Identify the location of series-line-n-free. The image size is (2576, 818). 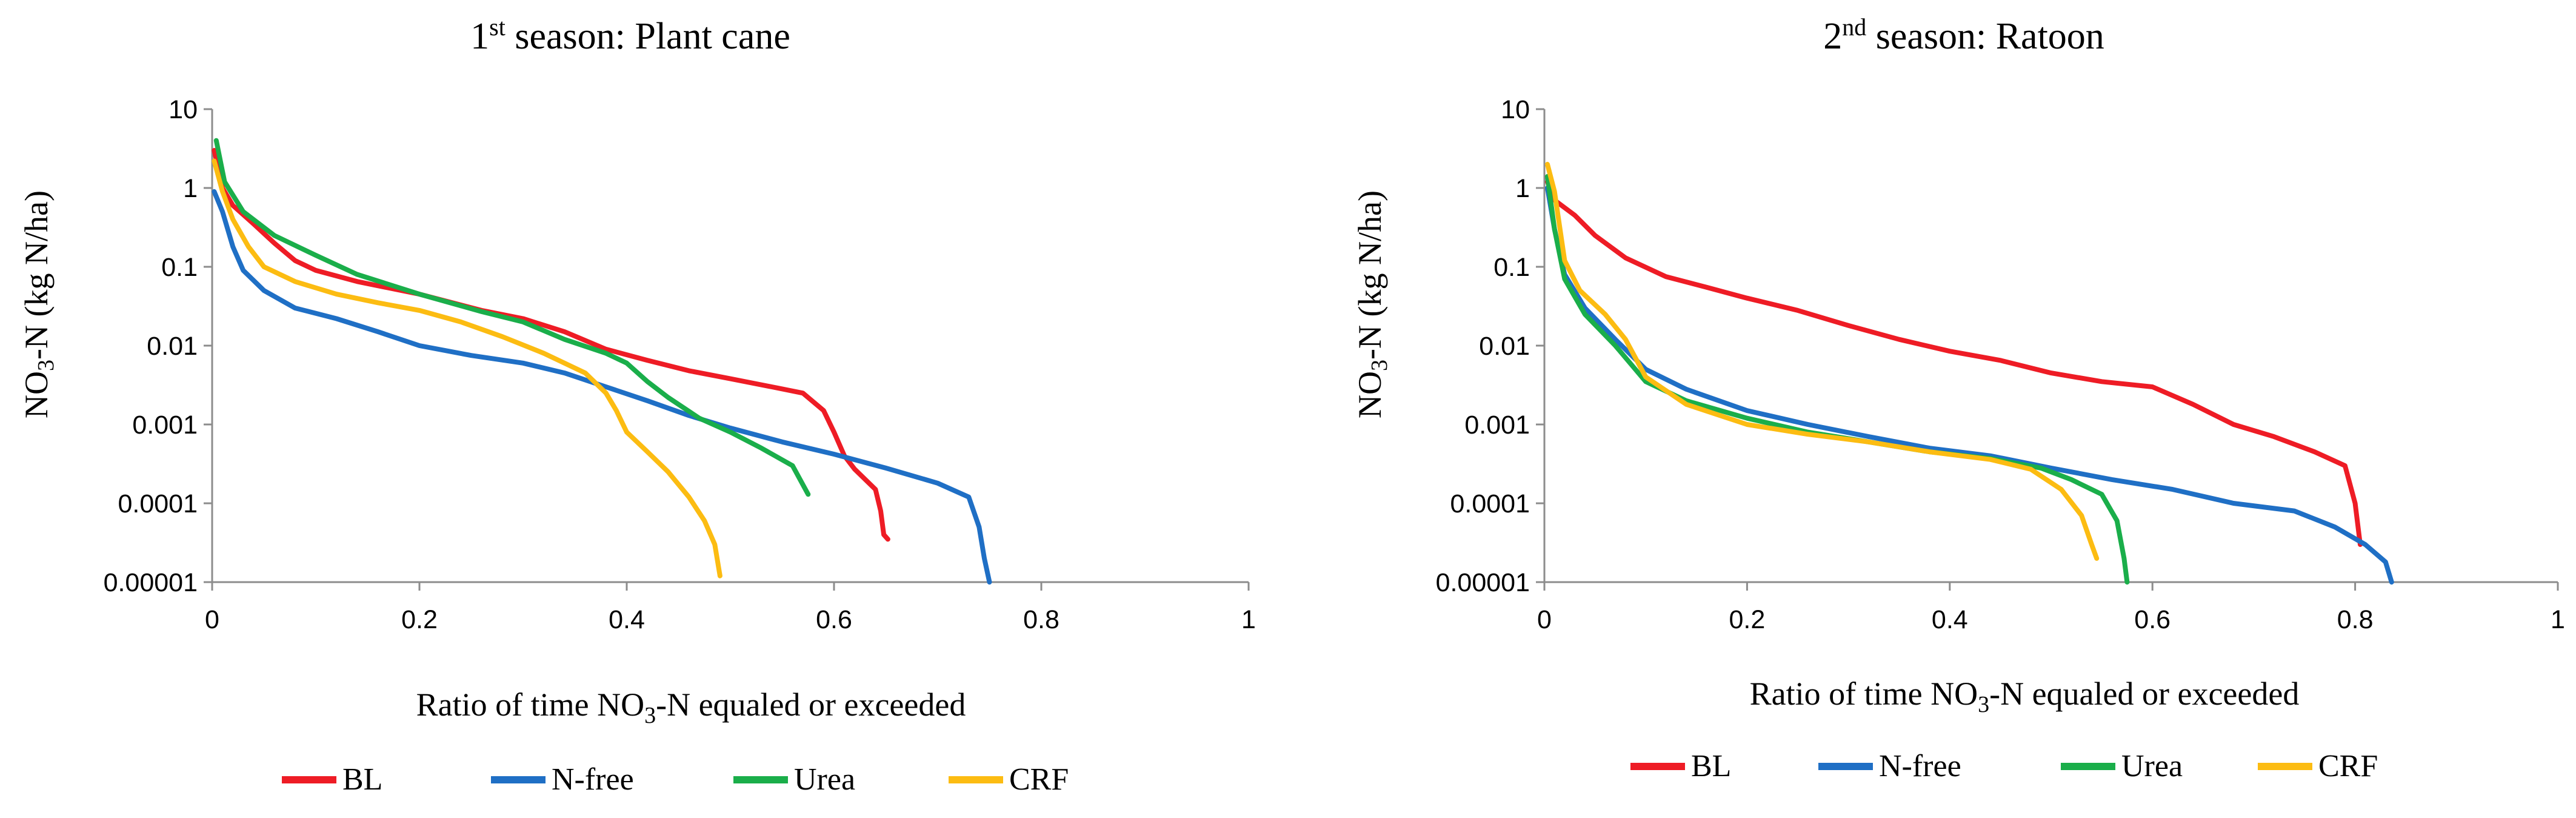
(602, 387).